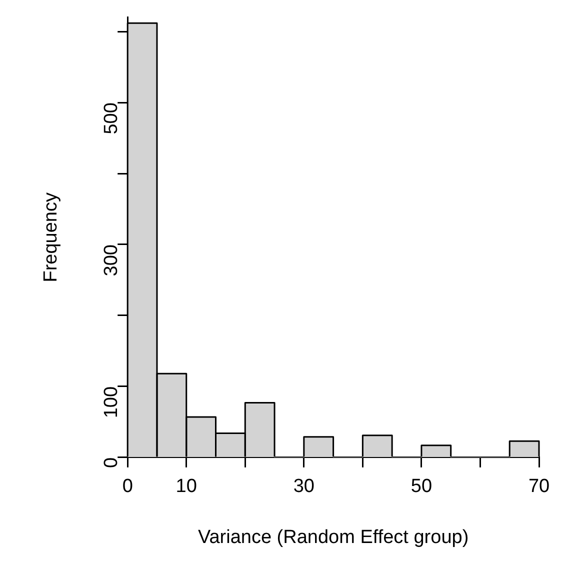 This screenshot has height=579, width=569. Describe the element at coordinates (186, 487) in the screenshot. I see `x-tick-label: 10` at that location.